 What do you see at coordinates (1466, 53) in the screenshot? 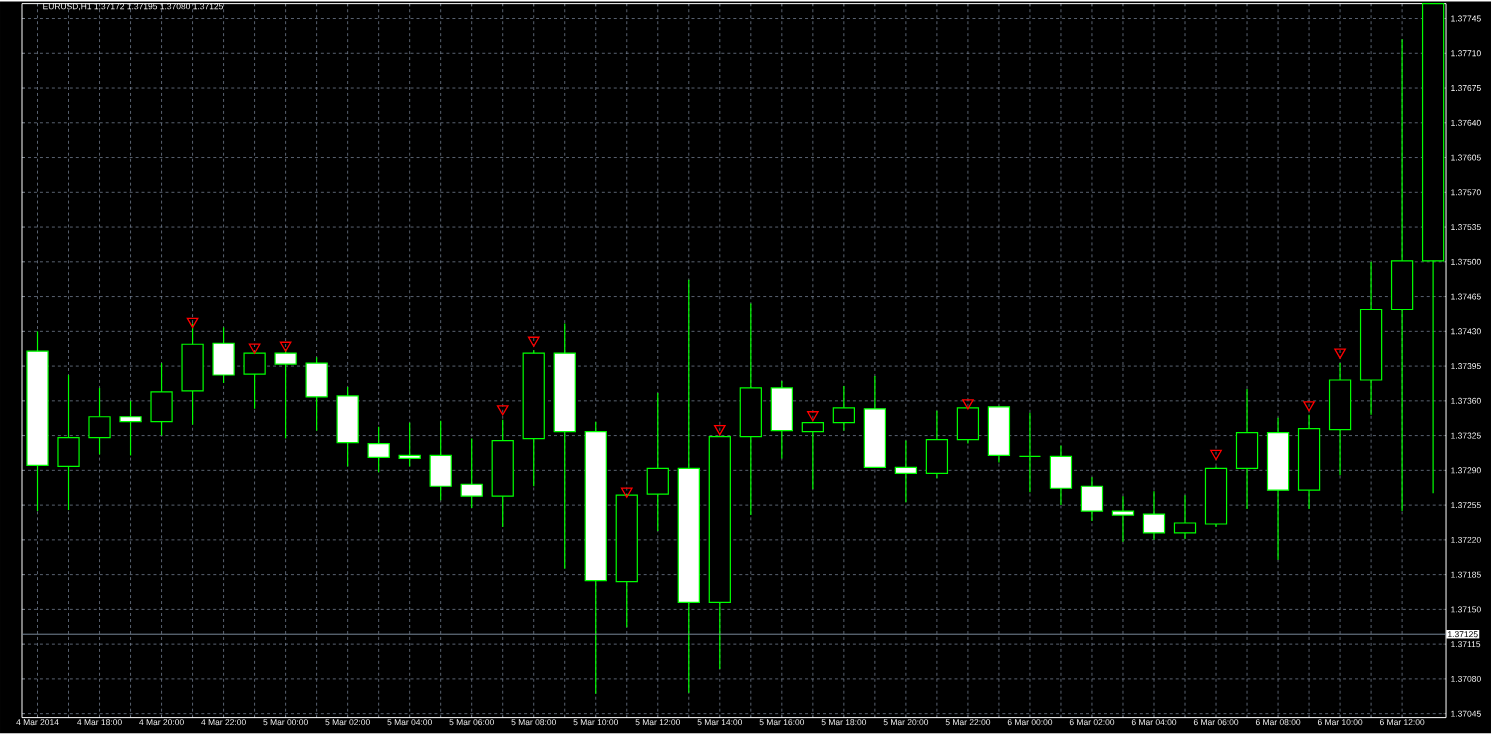
I see `y-tick-label: 1.37710` at bounding box center [1466, 53].